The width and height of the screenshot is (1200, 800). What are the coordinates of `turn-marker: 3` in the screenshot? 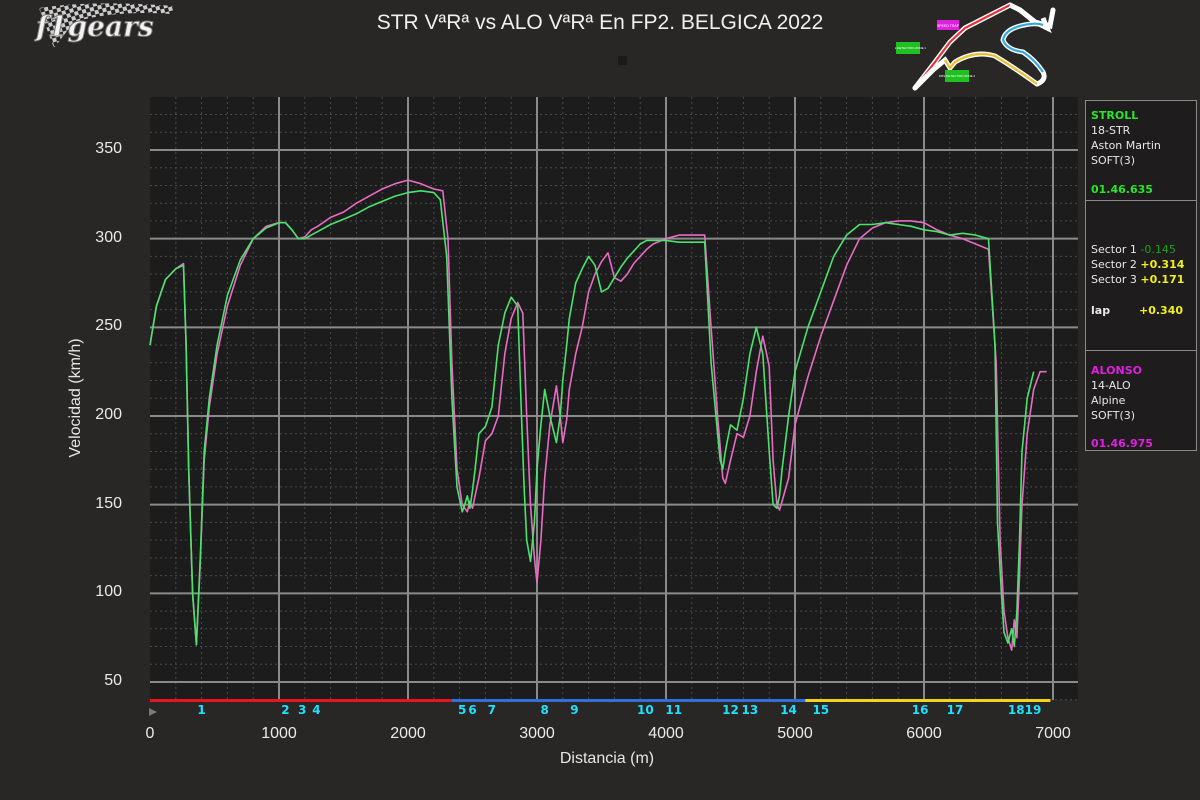 It's located at (302, 710).